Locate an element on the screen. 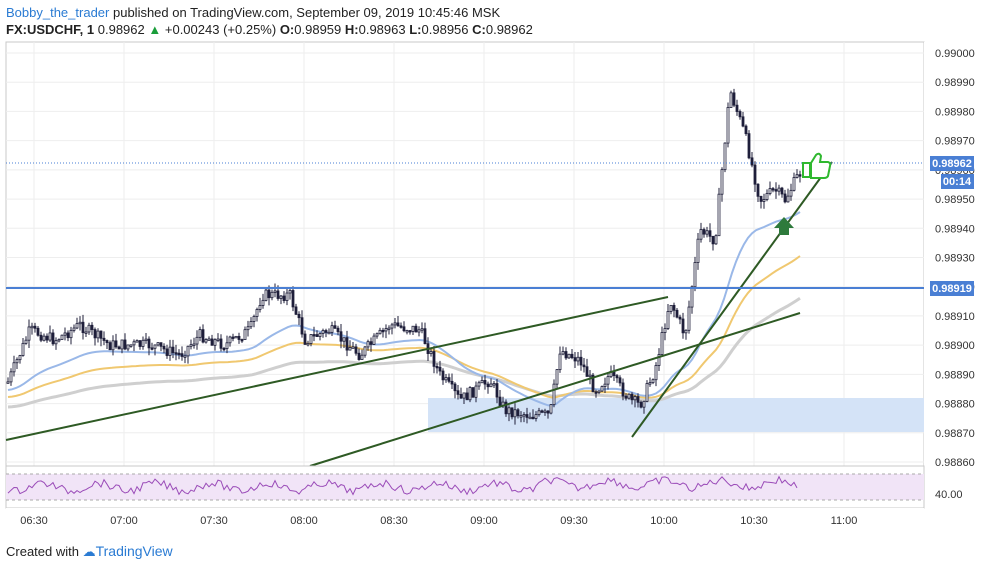 The width and height of the screenshot is (988, 569). price-tick-label: 0.98970 is located at coordinates (955, 142).